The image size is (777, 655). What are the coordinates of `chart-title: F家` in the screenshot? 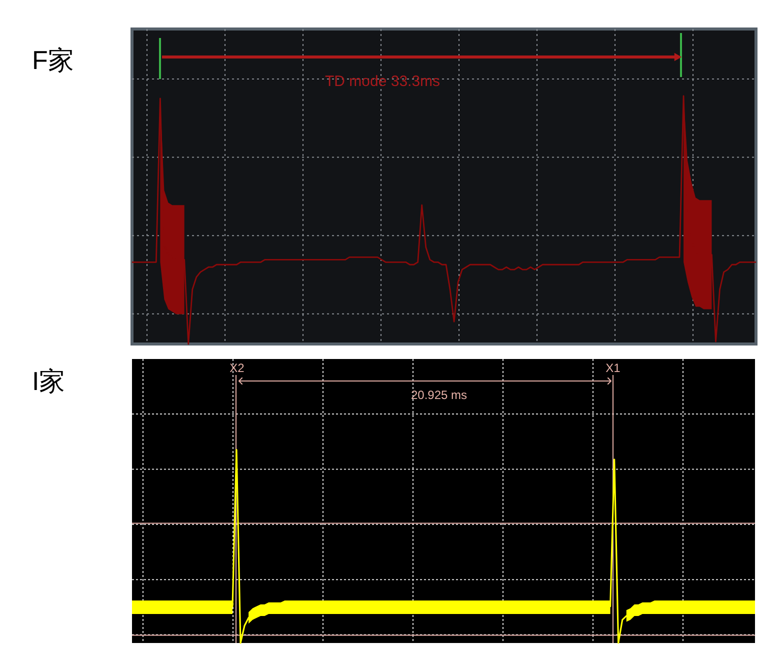 It's located at (53, 60).